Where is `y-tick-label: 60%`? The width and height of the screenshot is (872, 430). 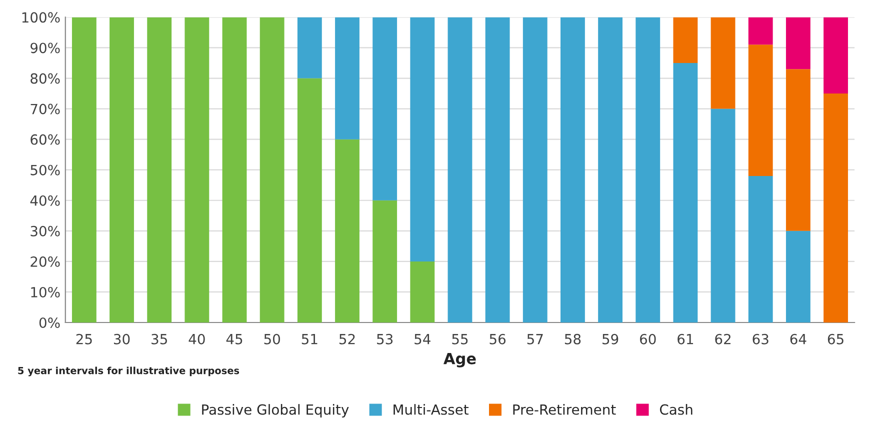
y-tick-label: 60% is located at coordinates (45, 139).